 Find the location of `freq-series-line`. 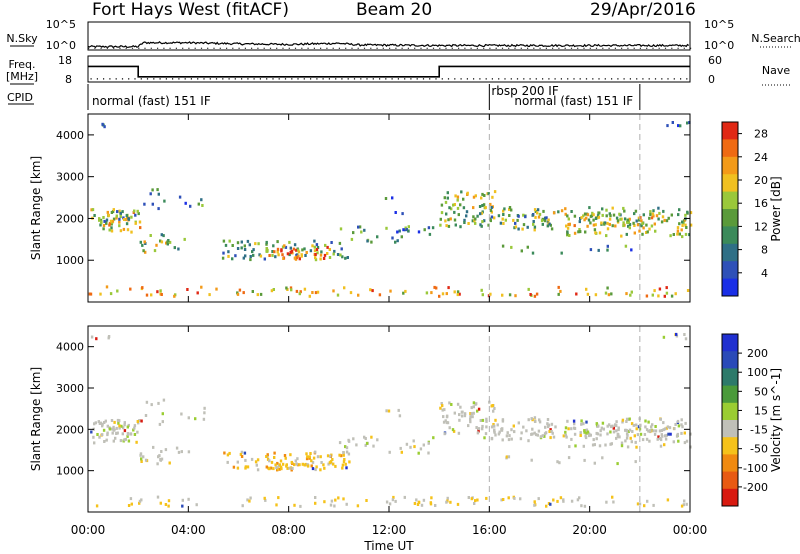

freq-series-line is located at coordinates (389, 71).